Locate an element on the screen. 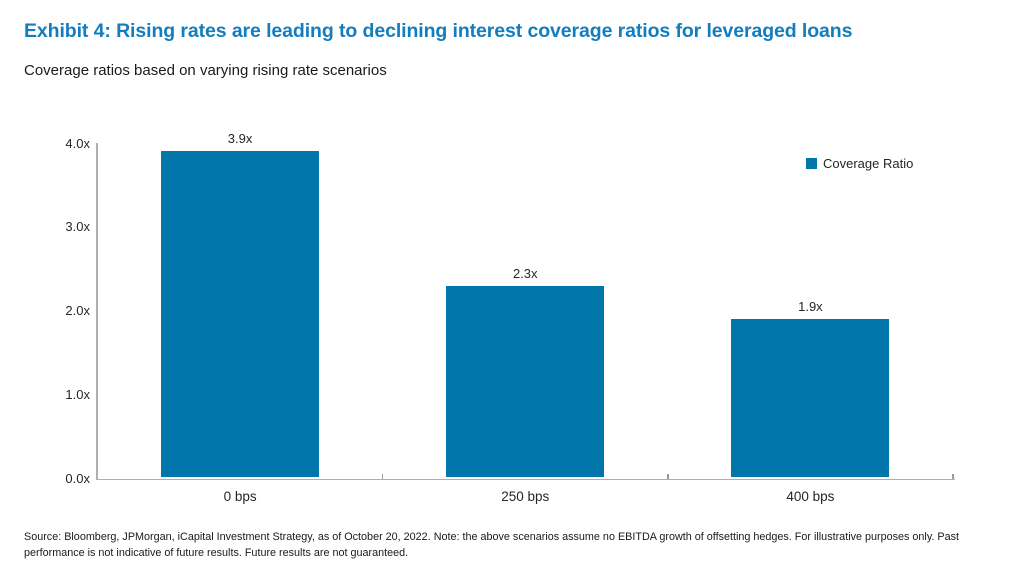  bar-value-label: 1.9x is located at coordinates (810, 307).